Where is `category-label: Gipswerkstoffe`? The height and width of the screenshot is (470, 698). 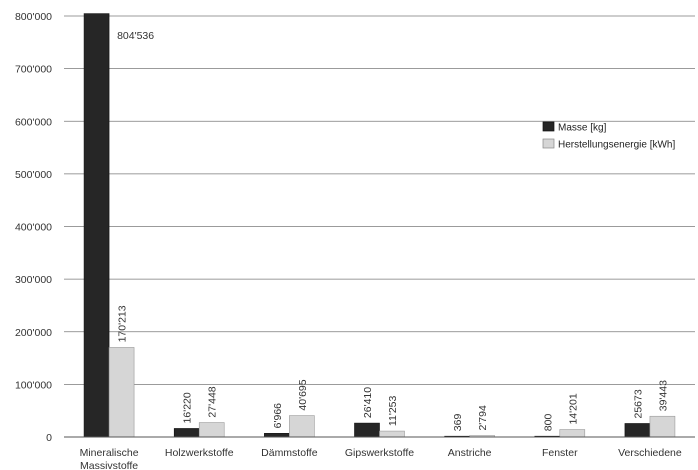 category-label: Gipswerkstoffe is located at coordinates (379, 453).